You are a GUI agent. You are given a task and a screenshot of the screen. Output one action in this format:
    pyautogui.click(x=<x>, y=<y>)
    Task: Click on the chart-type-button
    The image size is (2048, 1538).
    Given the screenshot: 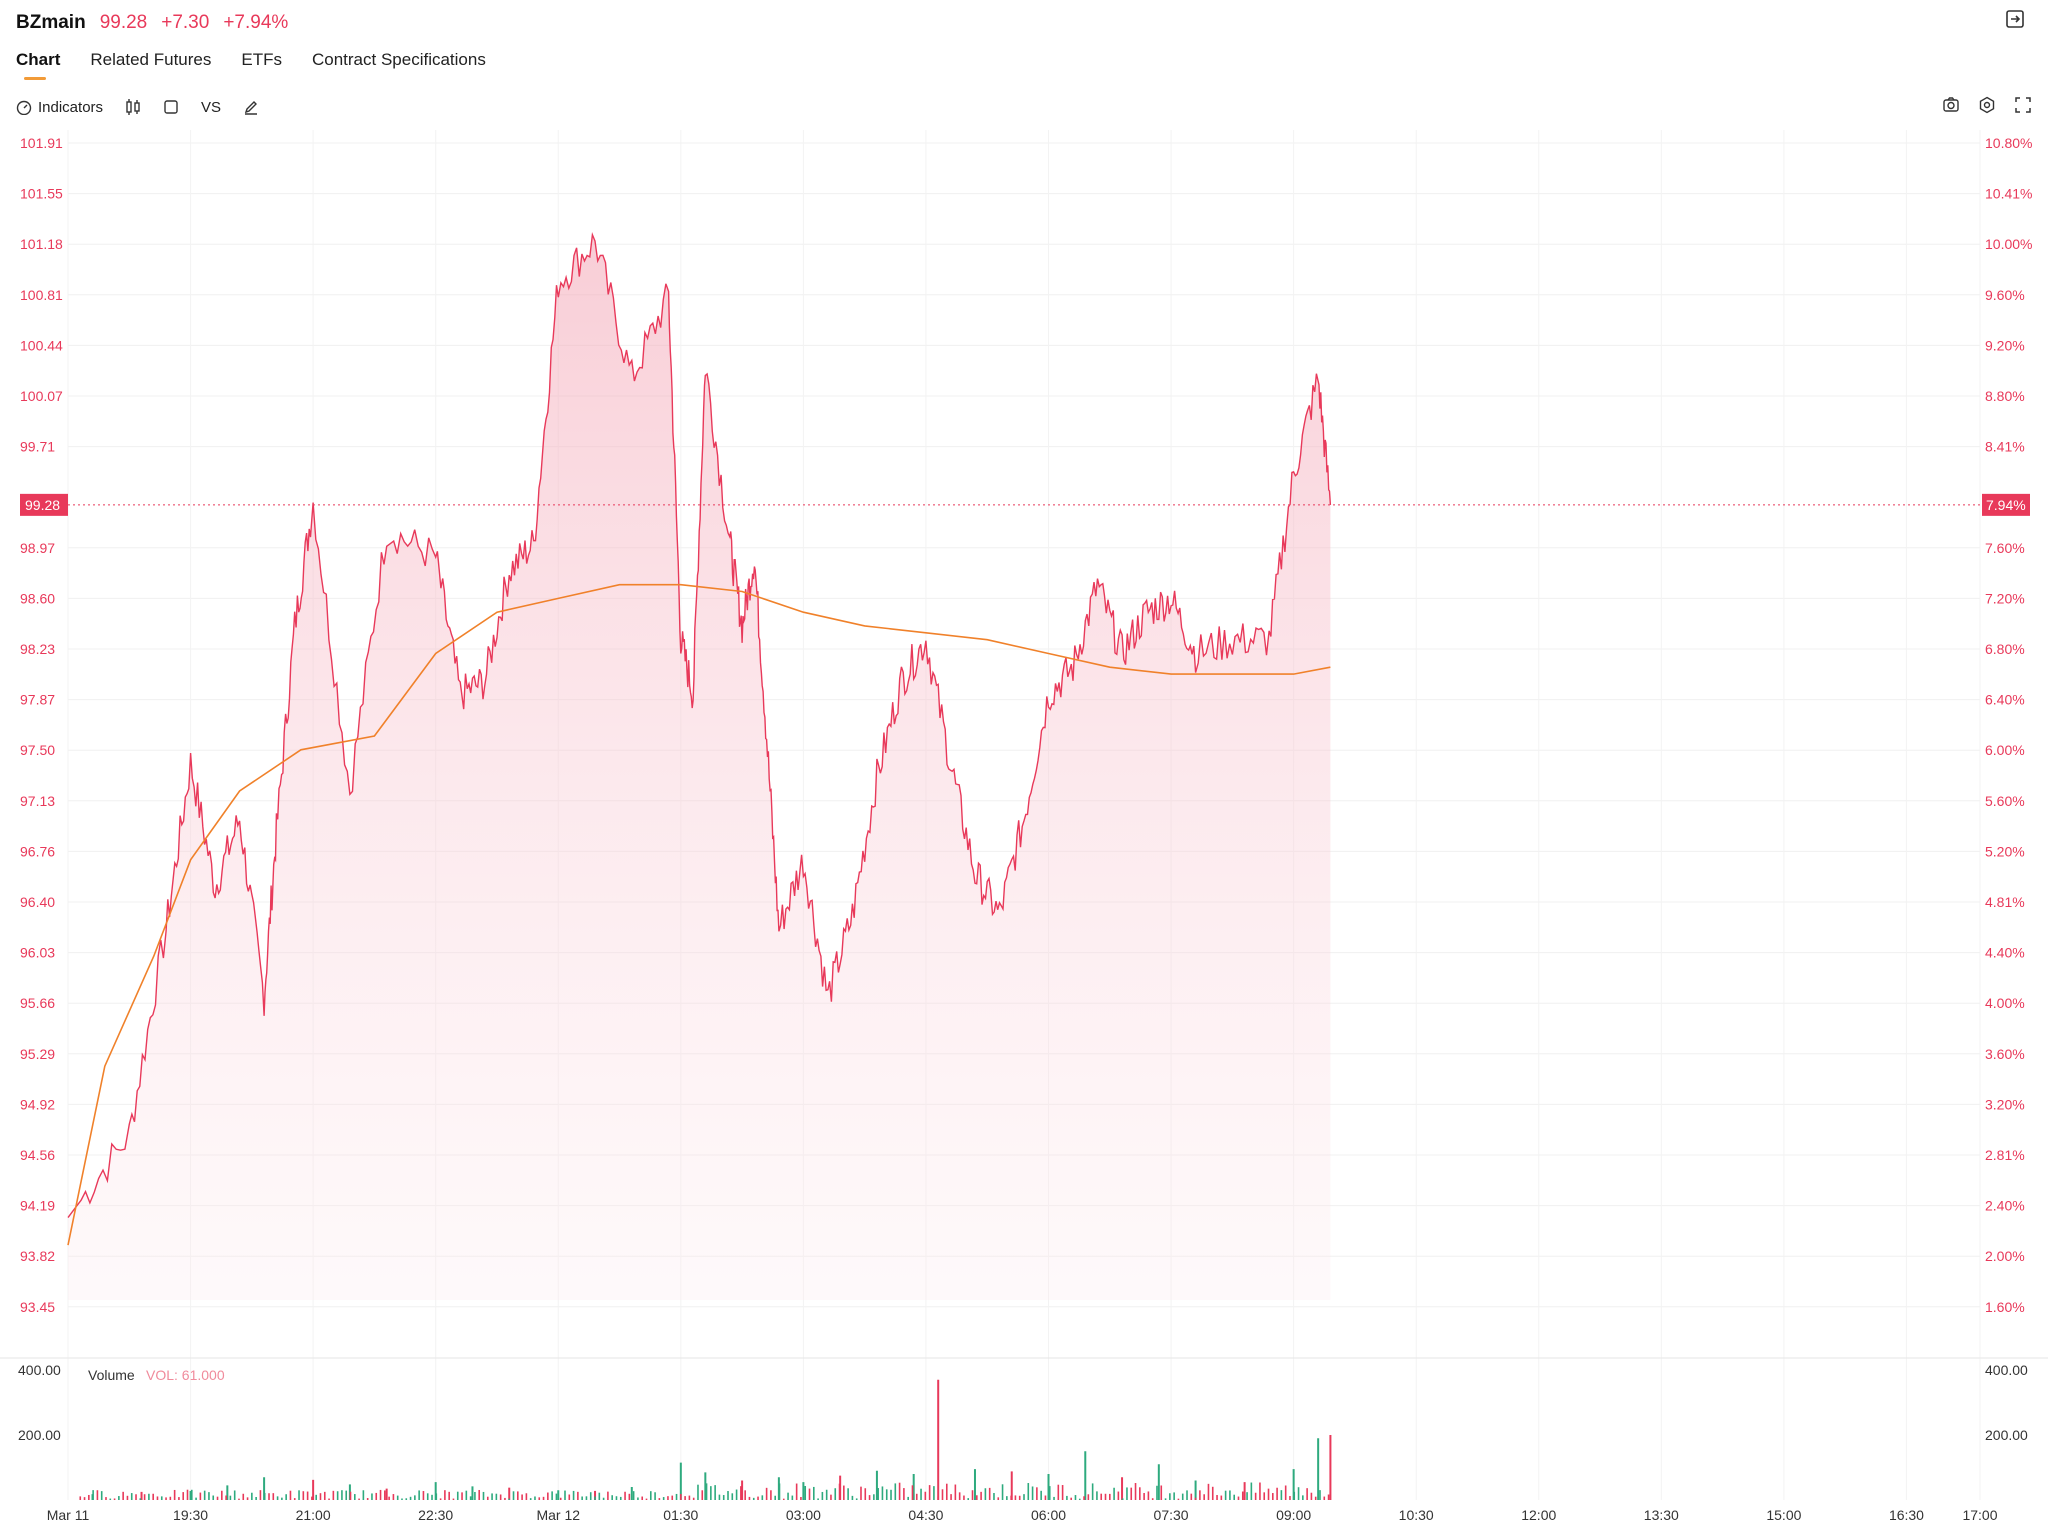 What is the action you would take?
    pyautogui.click(x=171, y=107)
    